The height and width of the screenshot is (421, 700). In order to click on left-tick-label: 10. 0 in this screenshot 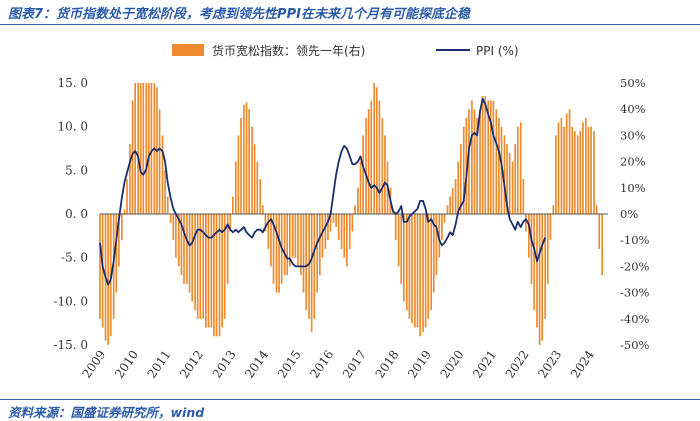, I will do `click(72, 127)`.